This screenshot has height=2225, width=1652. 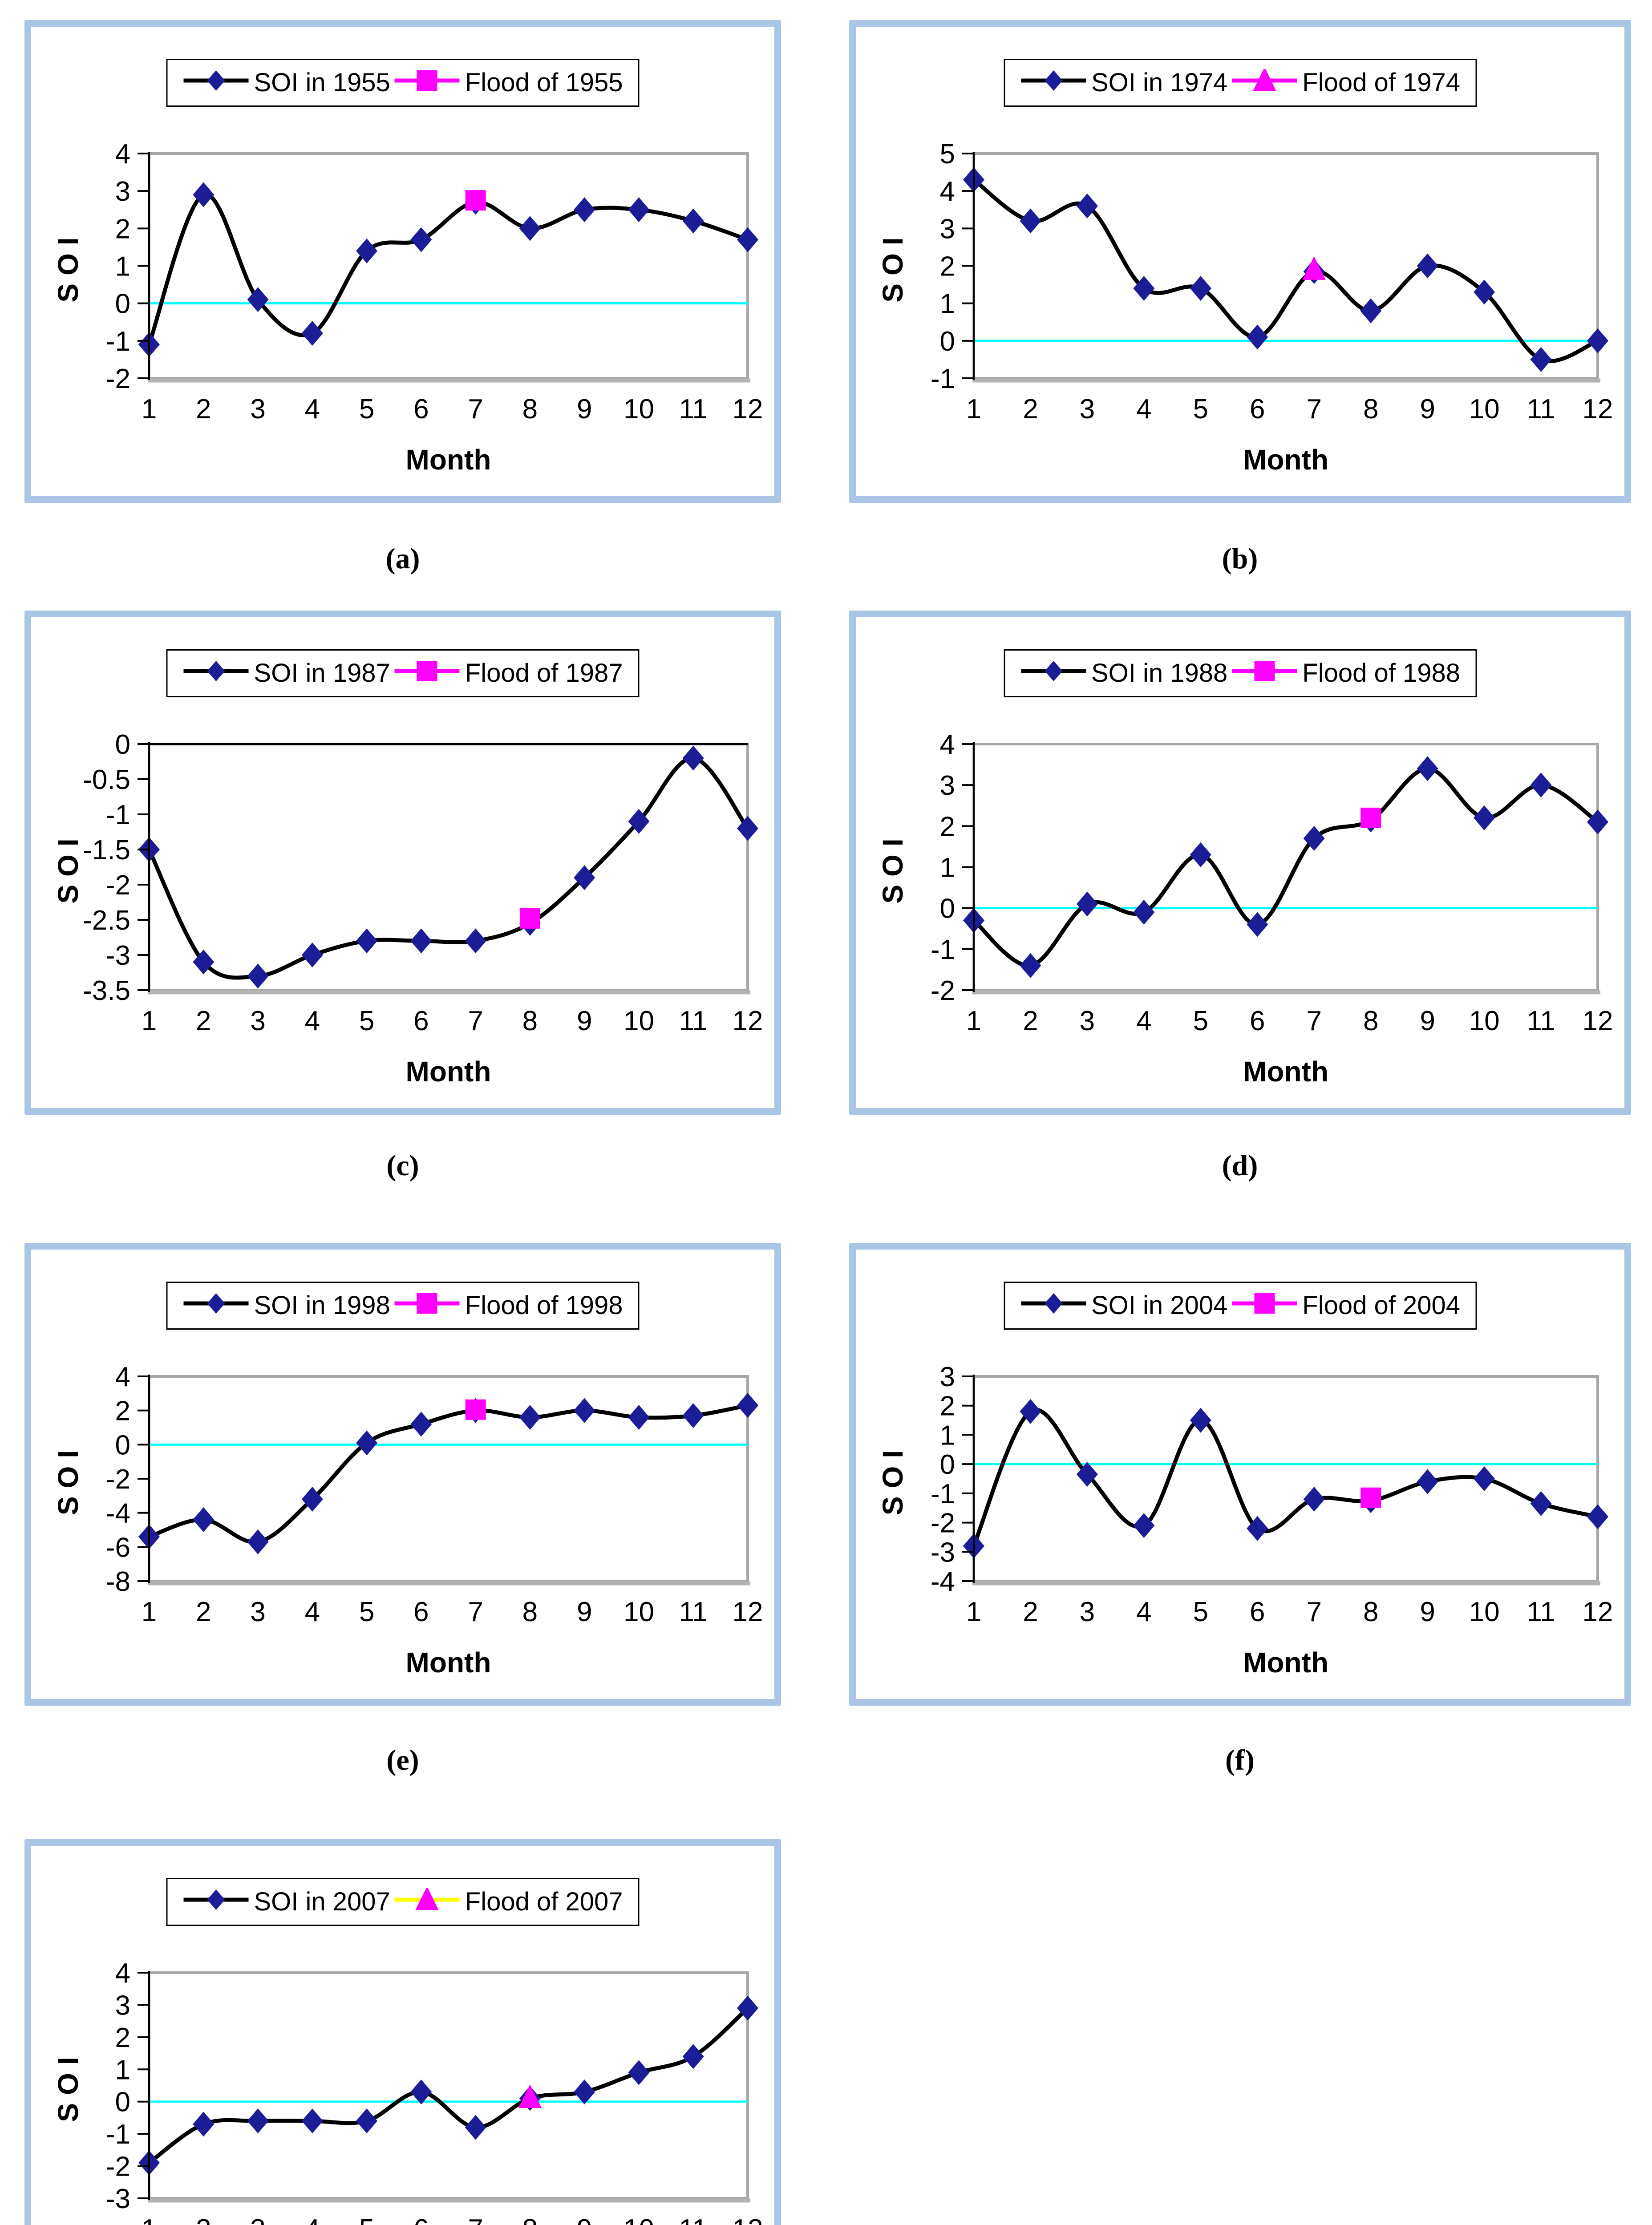 What do you see at coordinates (1240, 673) in the screenshot?
I see `legend: SOI in 1988 Flood of 1988` at bounding box center [1240, 673].